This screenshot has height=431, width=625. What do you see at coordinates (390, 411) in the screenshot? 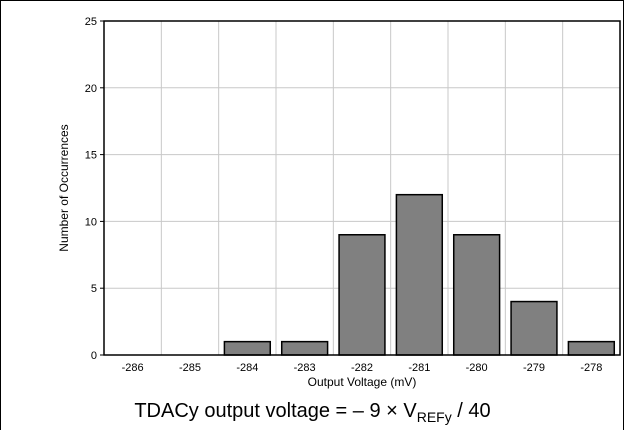
I see `caption-expr: 9 × V` at bounding box center [390, 411].